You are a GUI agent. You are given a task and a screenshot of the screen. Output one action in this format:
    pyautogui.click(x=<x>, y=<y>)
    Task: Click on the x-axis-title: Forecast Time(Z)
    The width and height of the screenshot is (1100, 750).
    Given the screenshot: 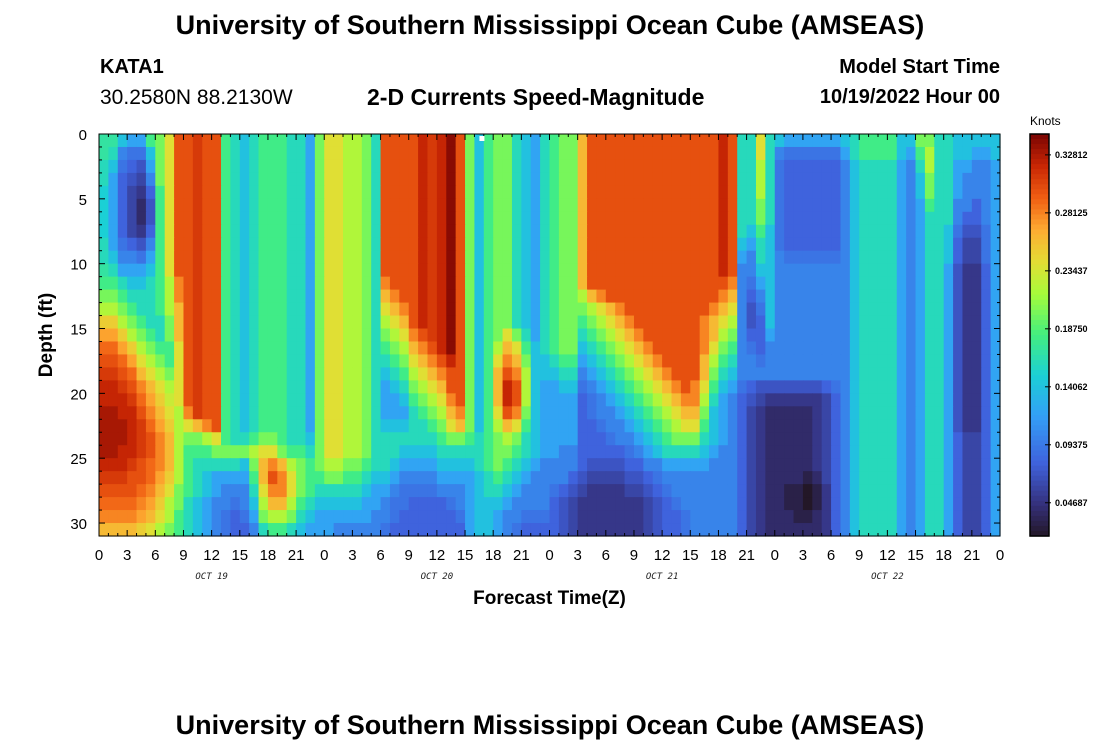 What is the action you would take?
    pyautogui.click(x=549, y=598)
    